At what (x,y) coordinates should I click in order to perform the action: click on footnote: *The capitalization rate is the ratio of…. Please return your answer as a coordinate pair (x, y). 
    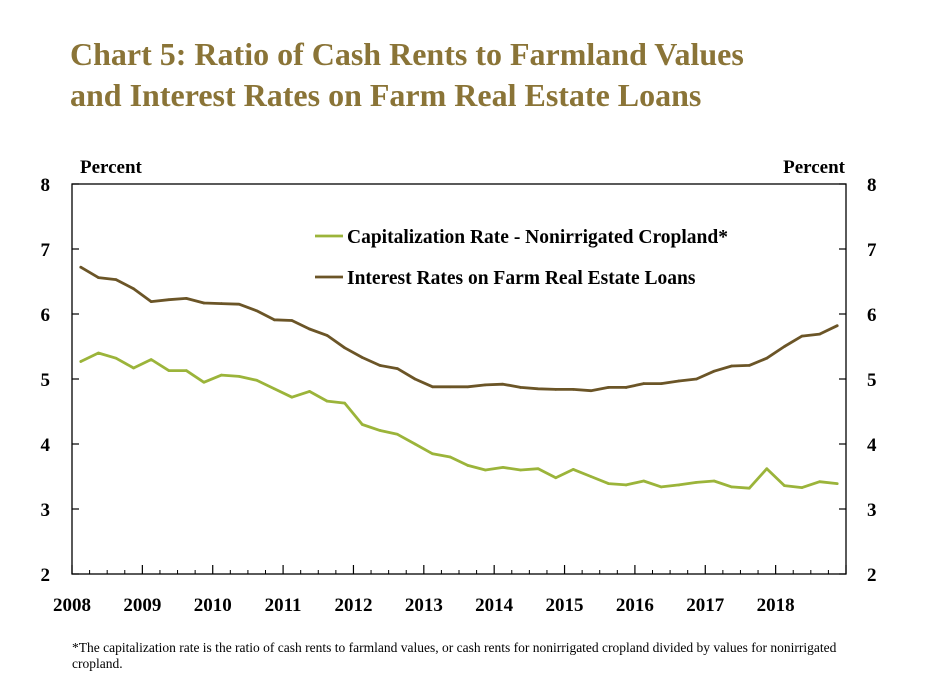
    Looking at the image, I should click on (454, 655).